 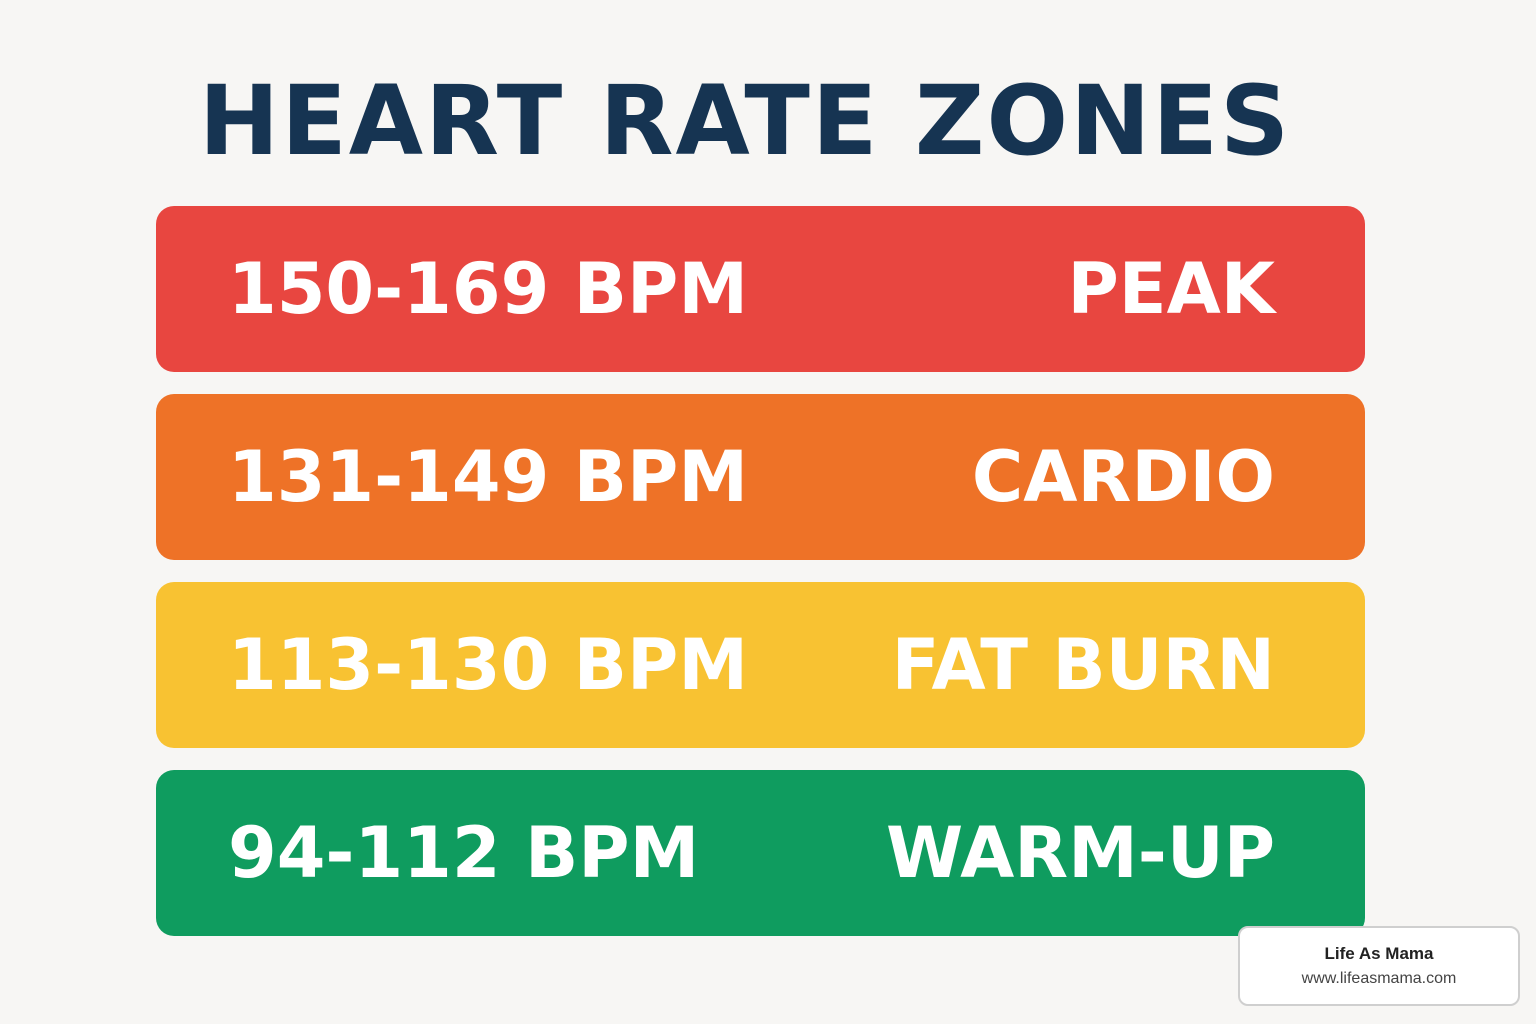 What do you see at coordinates (760, 853) in the screenshot?
I see `zone-warm-up: 94-112 BPM WARM-UP` at bounding box center [760, 853].